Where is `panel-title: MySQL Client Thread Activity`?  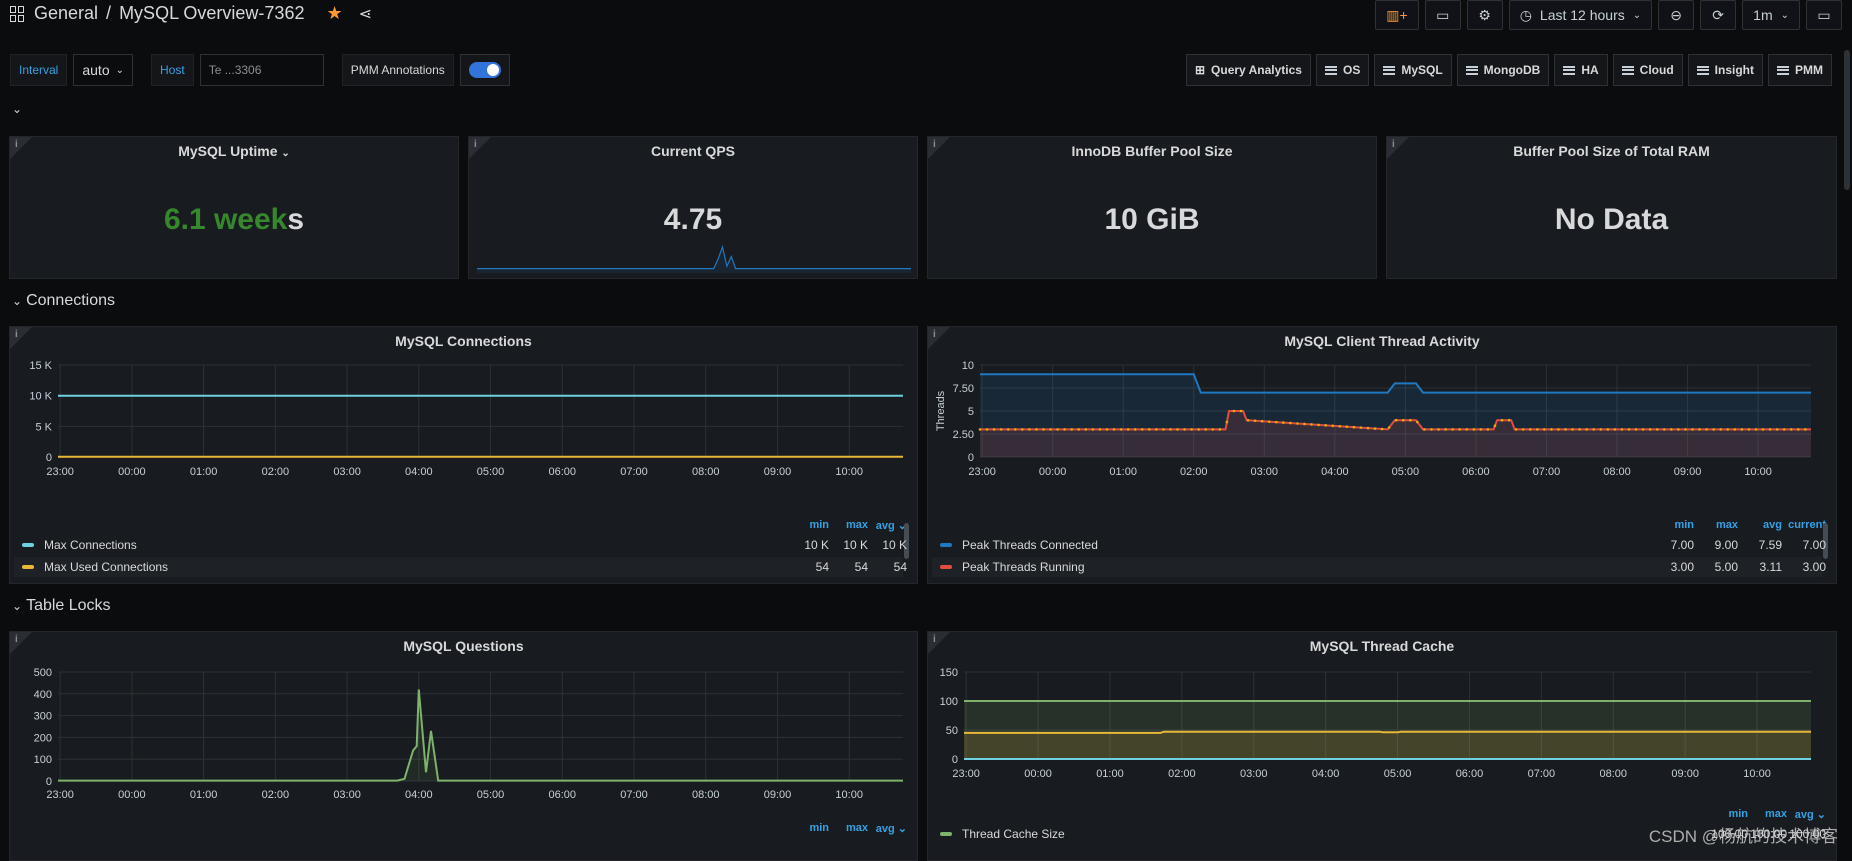 panel-title: MySQL Client Thread Activity is located at coordinates (1382, 341).